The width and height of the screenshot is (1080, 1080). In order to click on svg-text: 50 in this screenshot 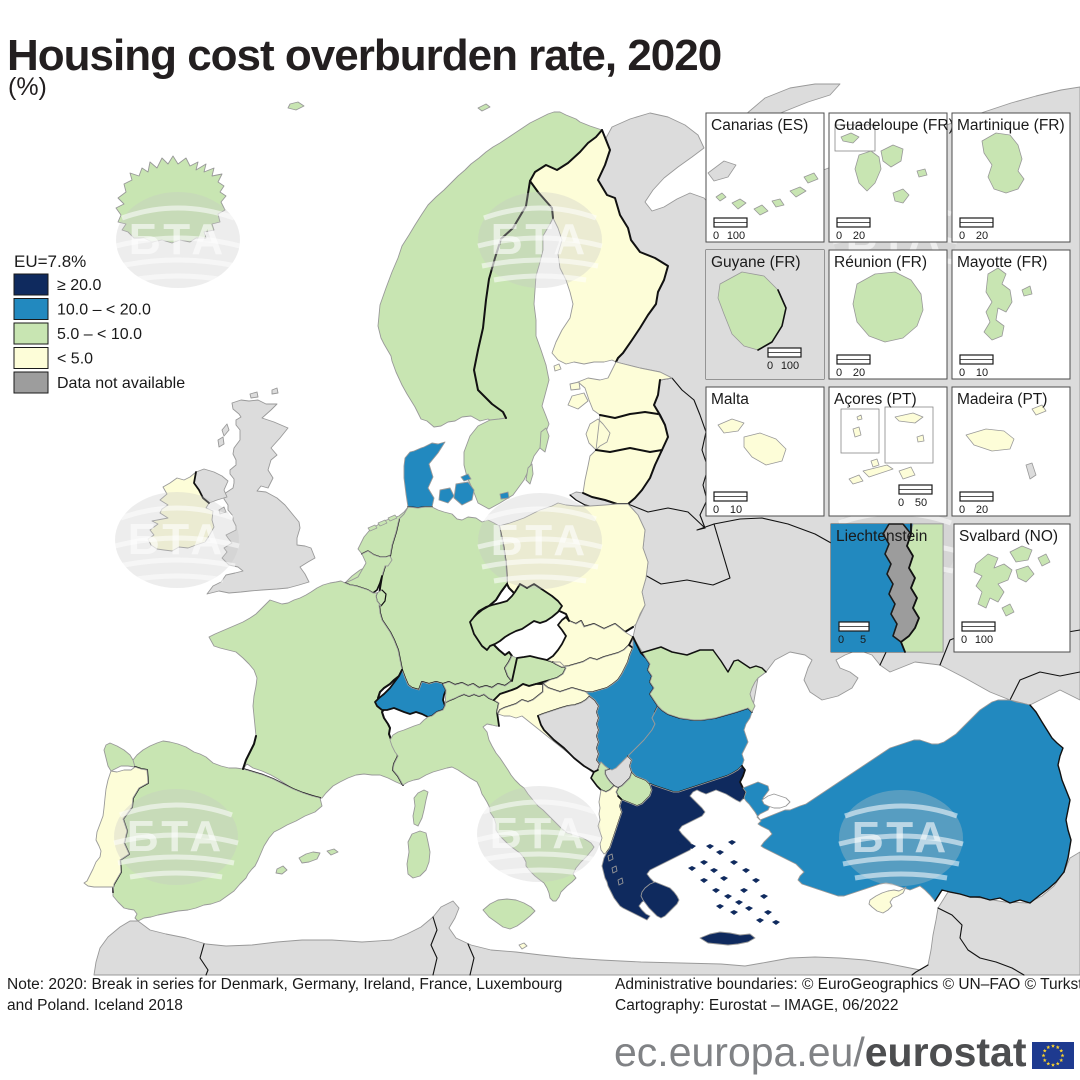, I will do `click(921, 503)`.